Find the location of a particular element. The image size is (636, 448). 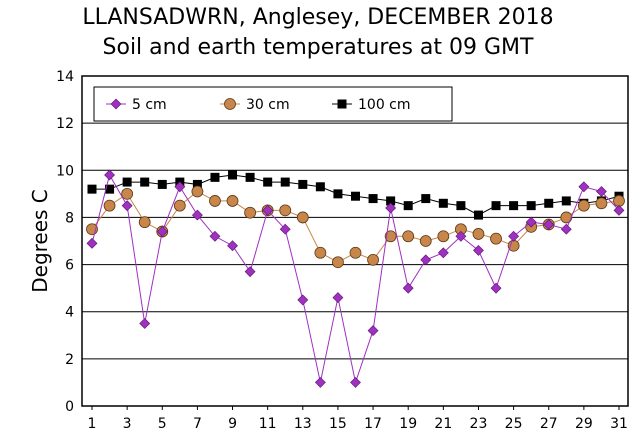

x-tick-label: 23 is located at coordinates (479, 424).